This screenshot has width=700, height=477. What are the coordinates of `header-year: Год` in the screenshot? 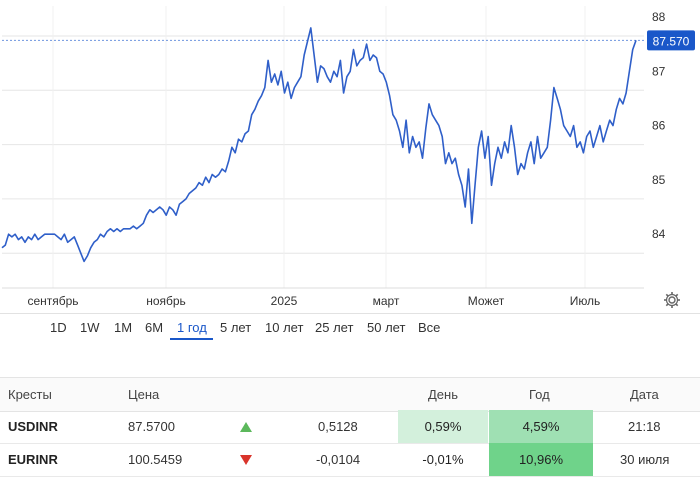 It's located at (539, 394).